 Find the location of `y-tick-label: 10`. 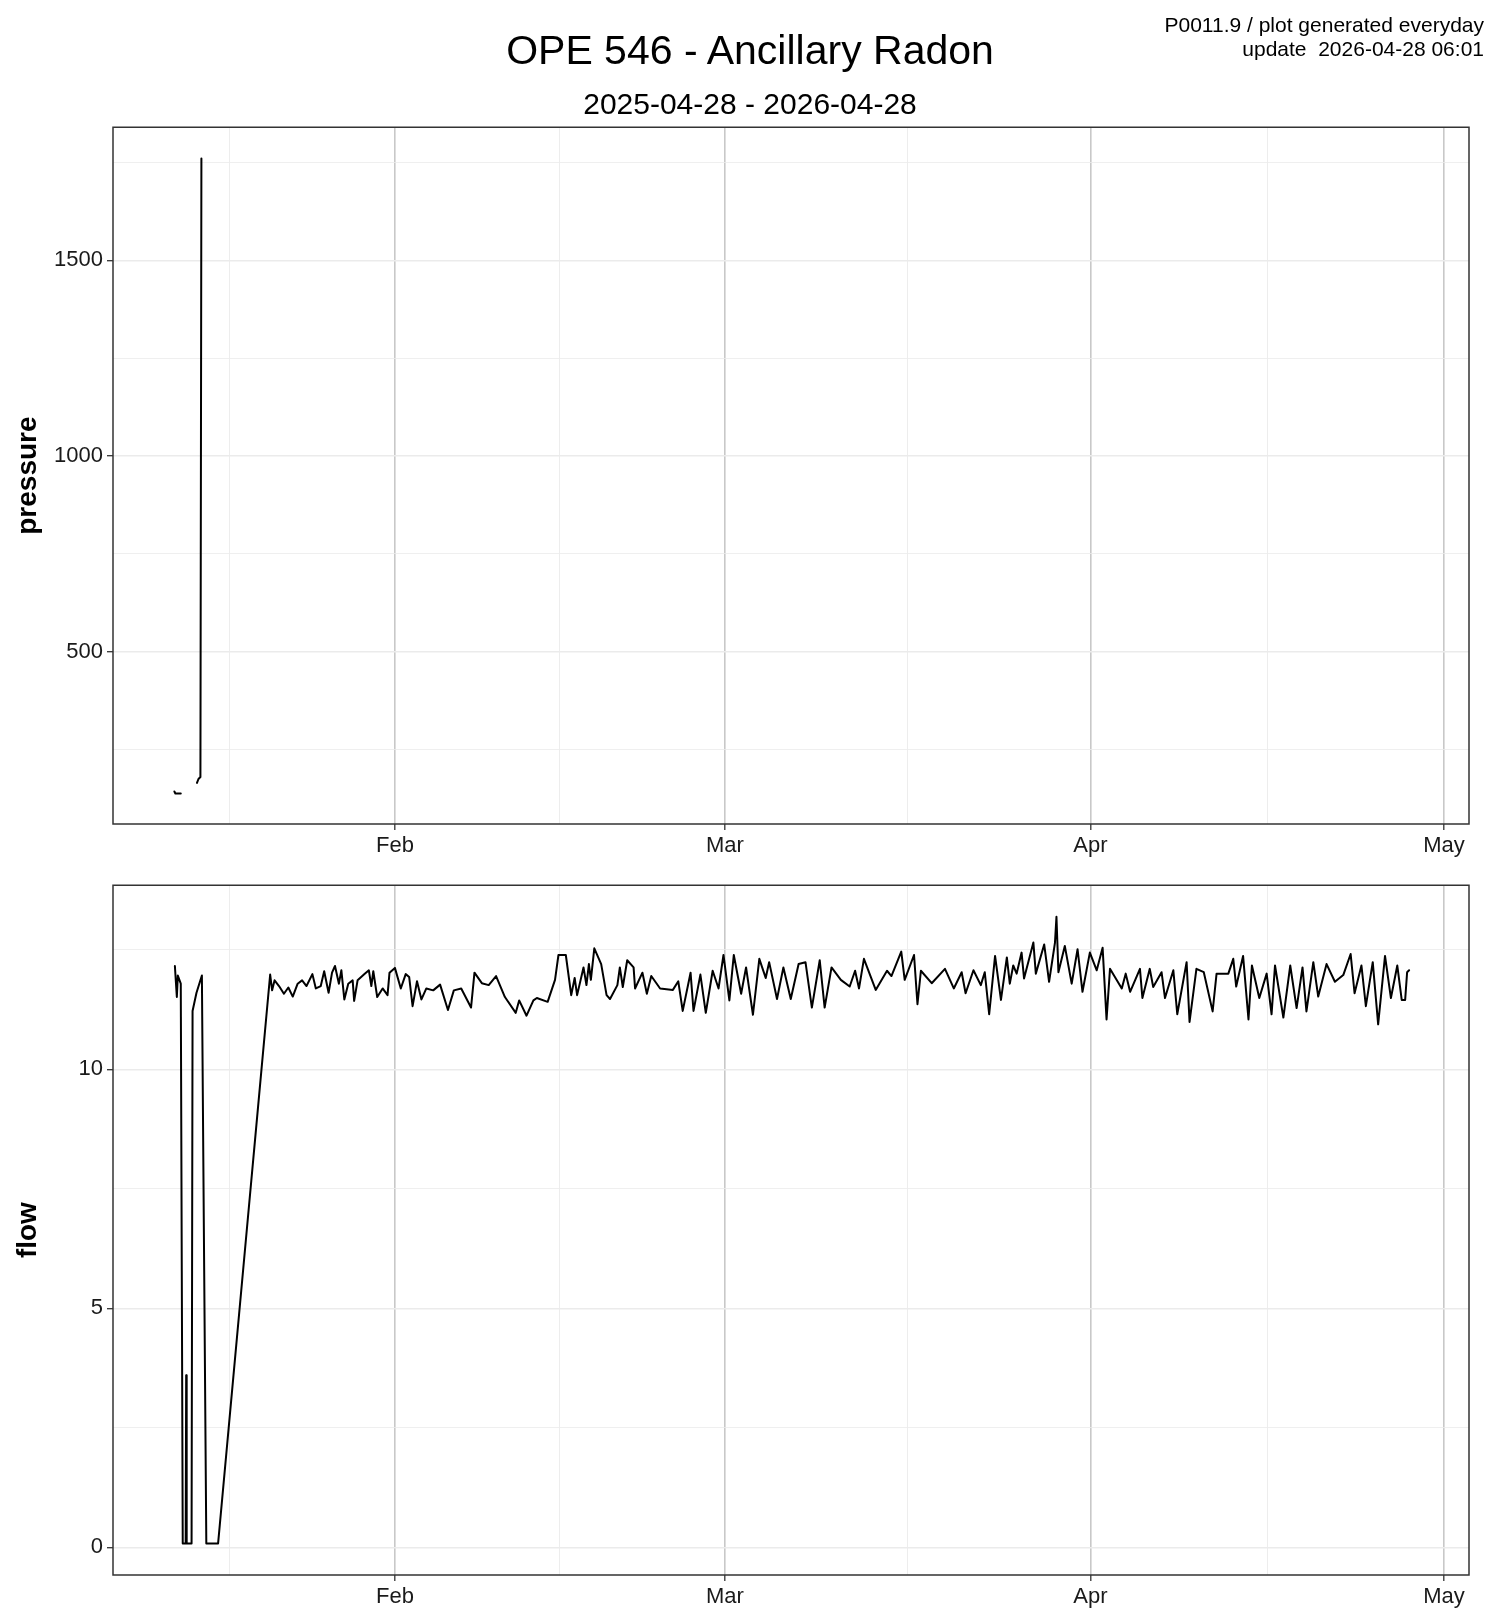

y-tick-label: 10 is located at coordinates (90, 1068).